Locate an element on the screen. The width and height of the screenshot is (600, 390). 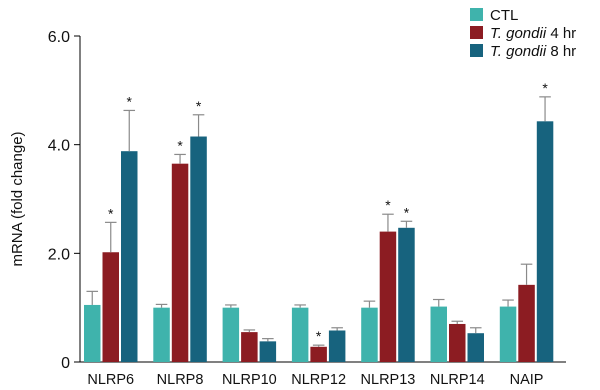
y-tick-label: 6.0 is located at coordinates (59, 37).